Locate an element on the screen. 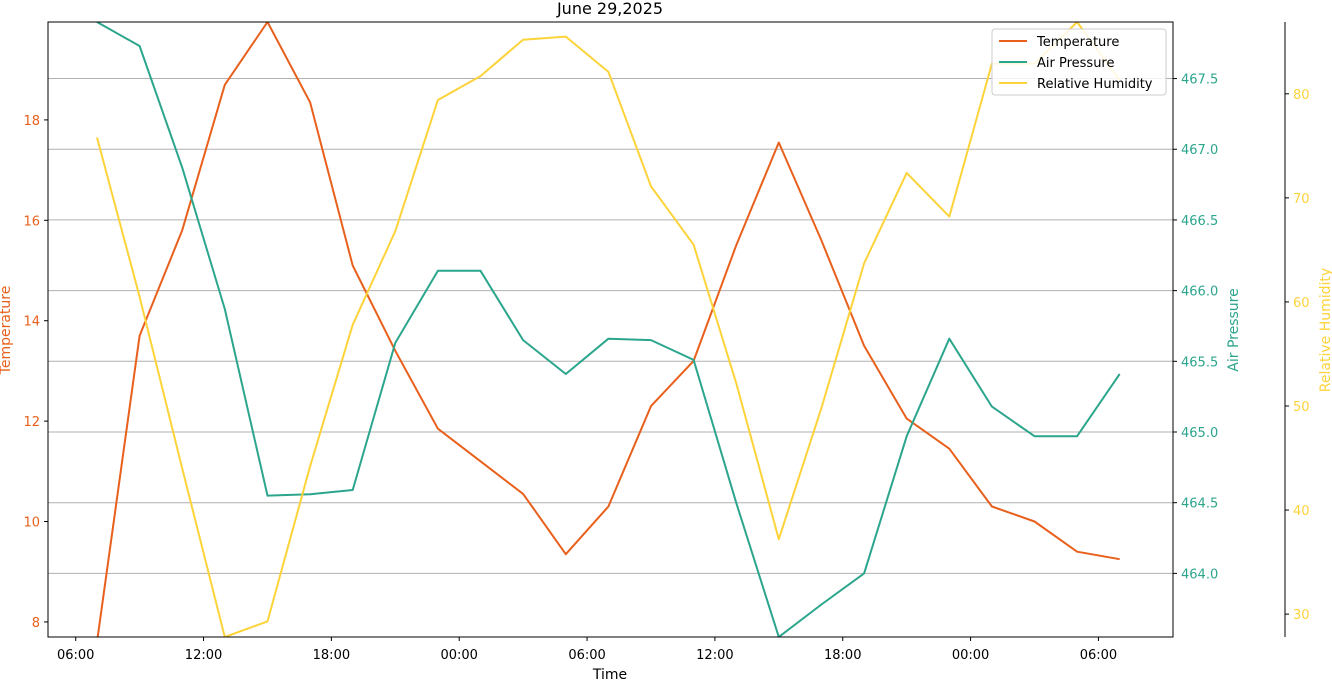 This screenshot has height=682, width=1332. pressure-tick-label: 466.5 is located at coordinates (1199, 221).